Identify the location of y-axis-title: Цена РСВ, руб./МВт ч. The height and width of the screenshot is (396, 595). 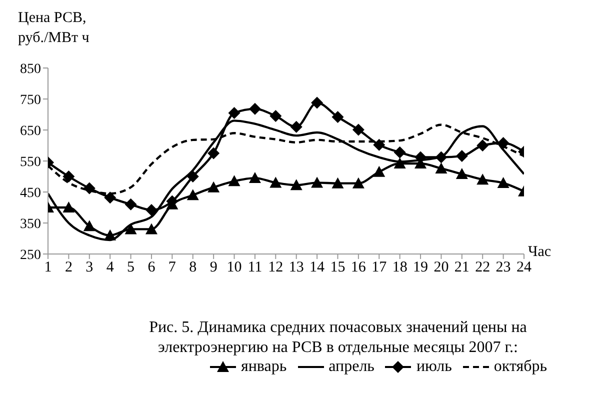
(54, 28).